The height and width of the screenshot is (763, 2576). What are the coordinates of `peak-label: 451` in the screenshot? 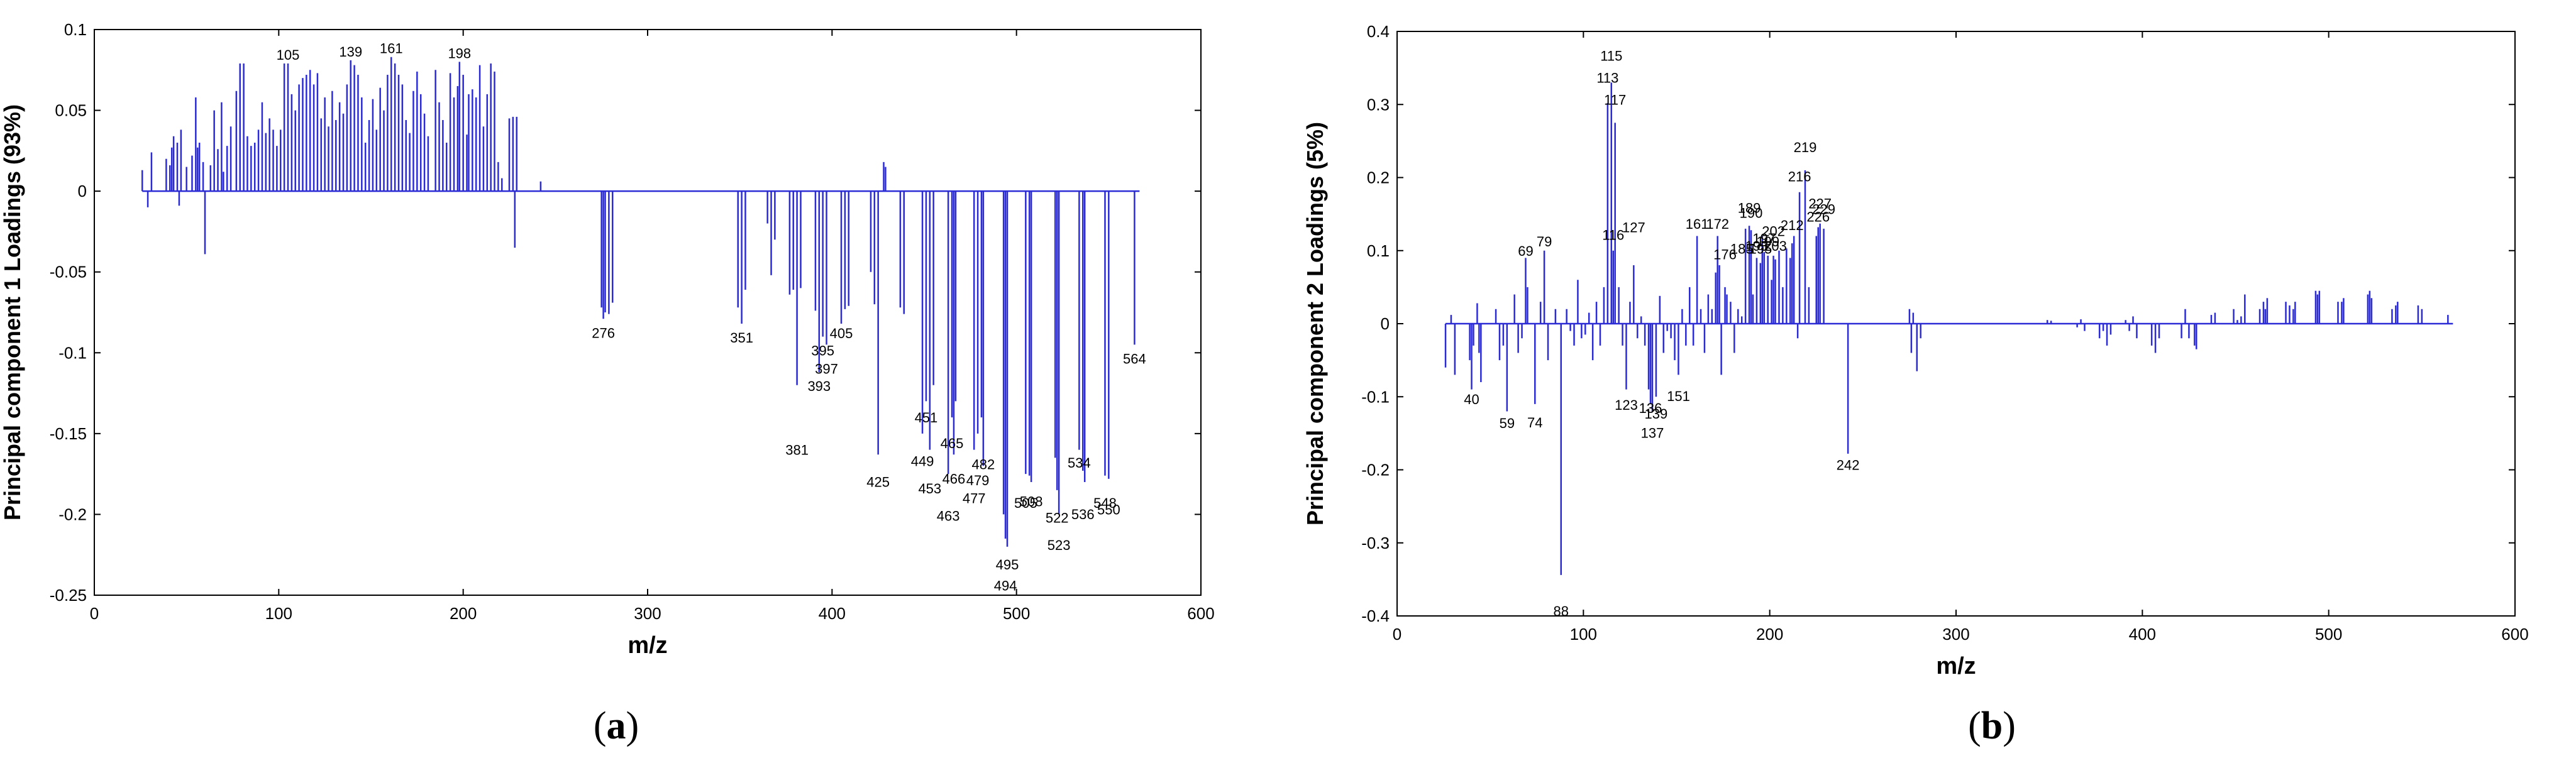 It's located at (926, 418).